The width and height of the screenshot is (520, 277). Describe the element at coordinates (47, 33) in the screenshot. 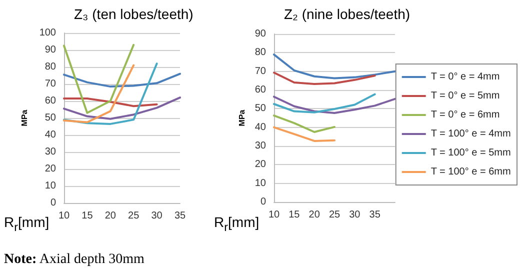

I see `y-tick-label: 100` at that location.